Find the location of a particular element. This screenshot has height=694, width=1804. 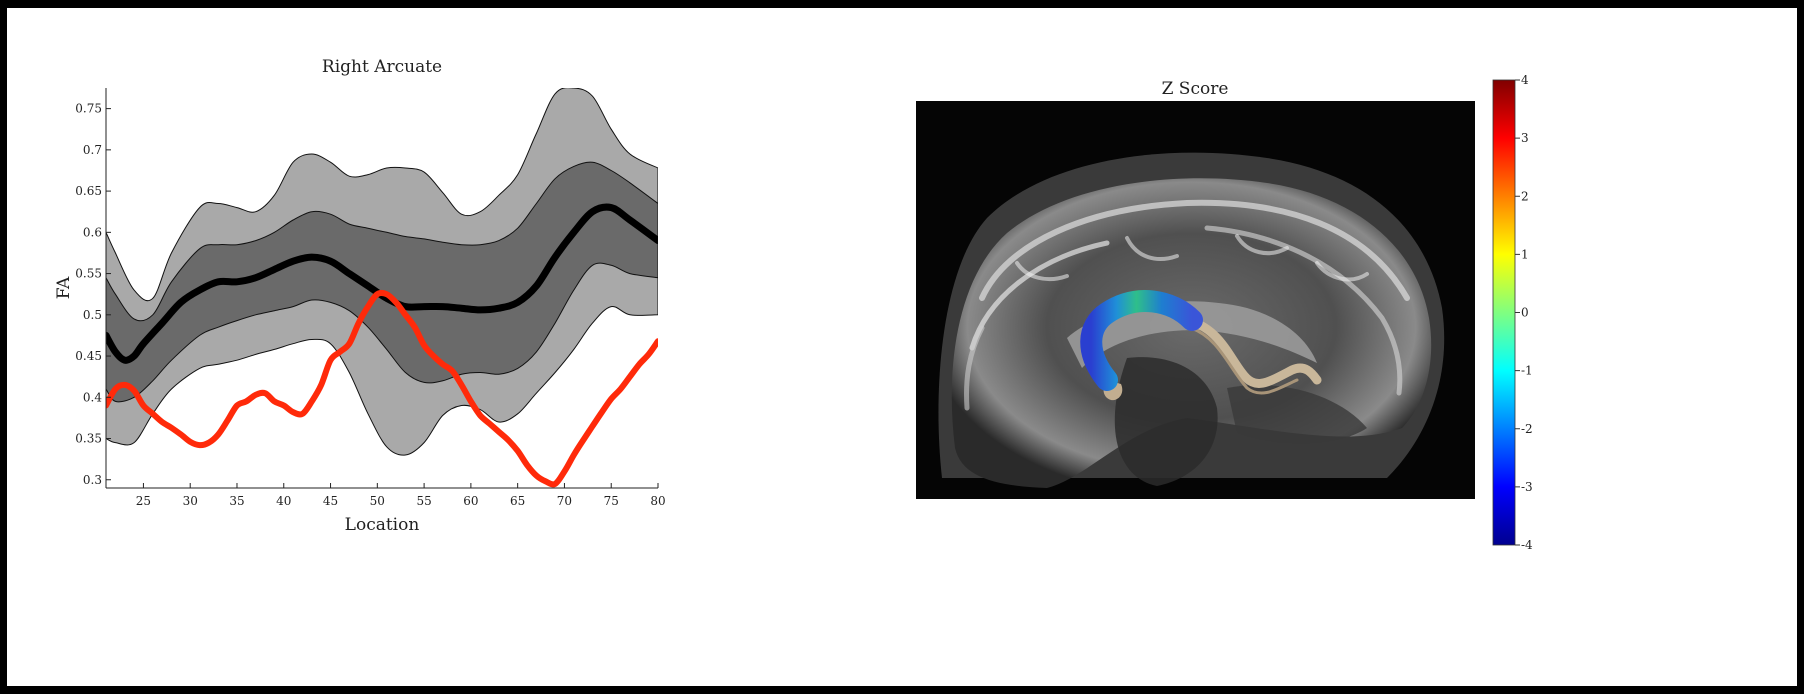

zscore-tract is located at coordinates (1141, 340).